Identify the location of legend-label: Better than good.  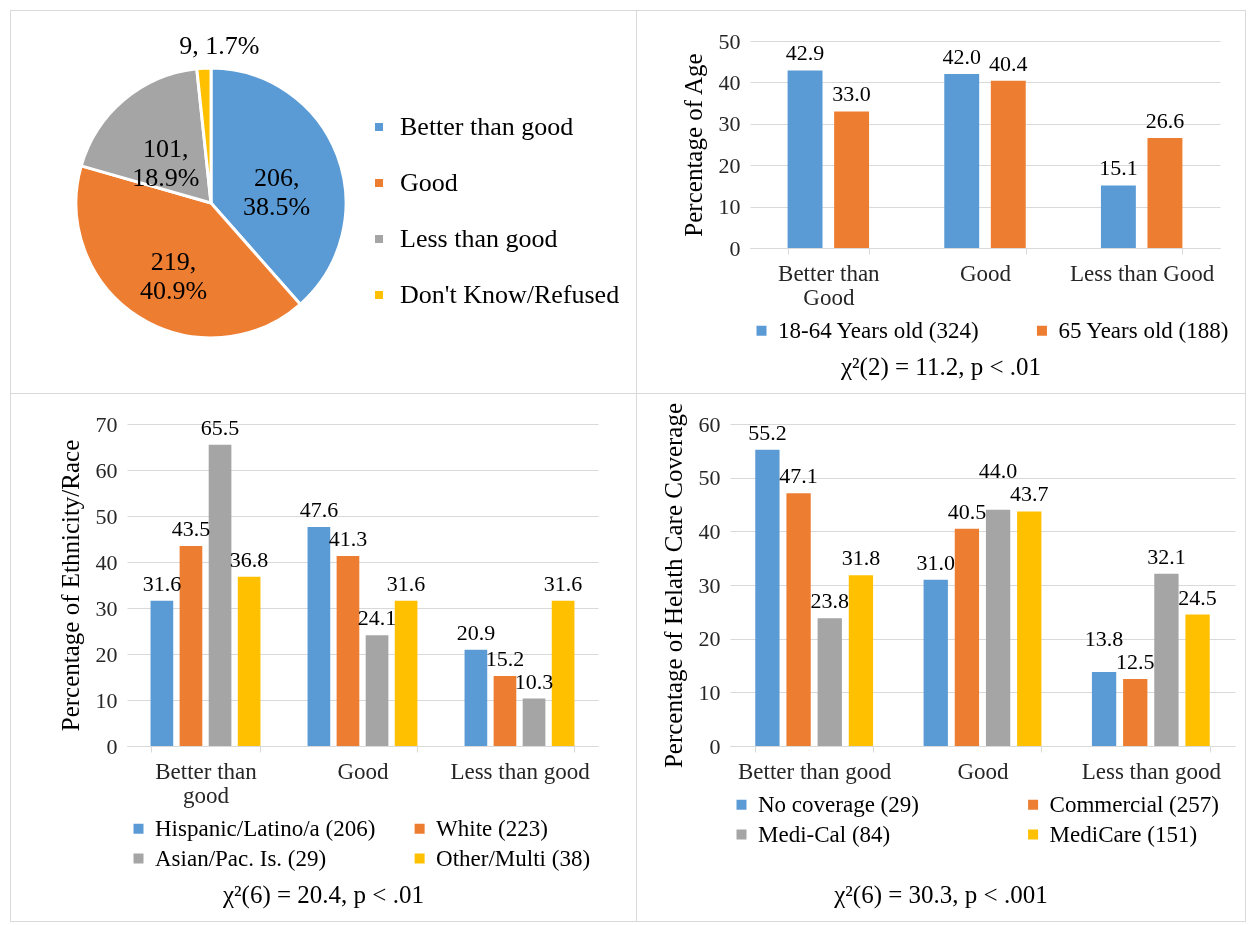
(487, 126).